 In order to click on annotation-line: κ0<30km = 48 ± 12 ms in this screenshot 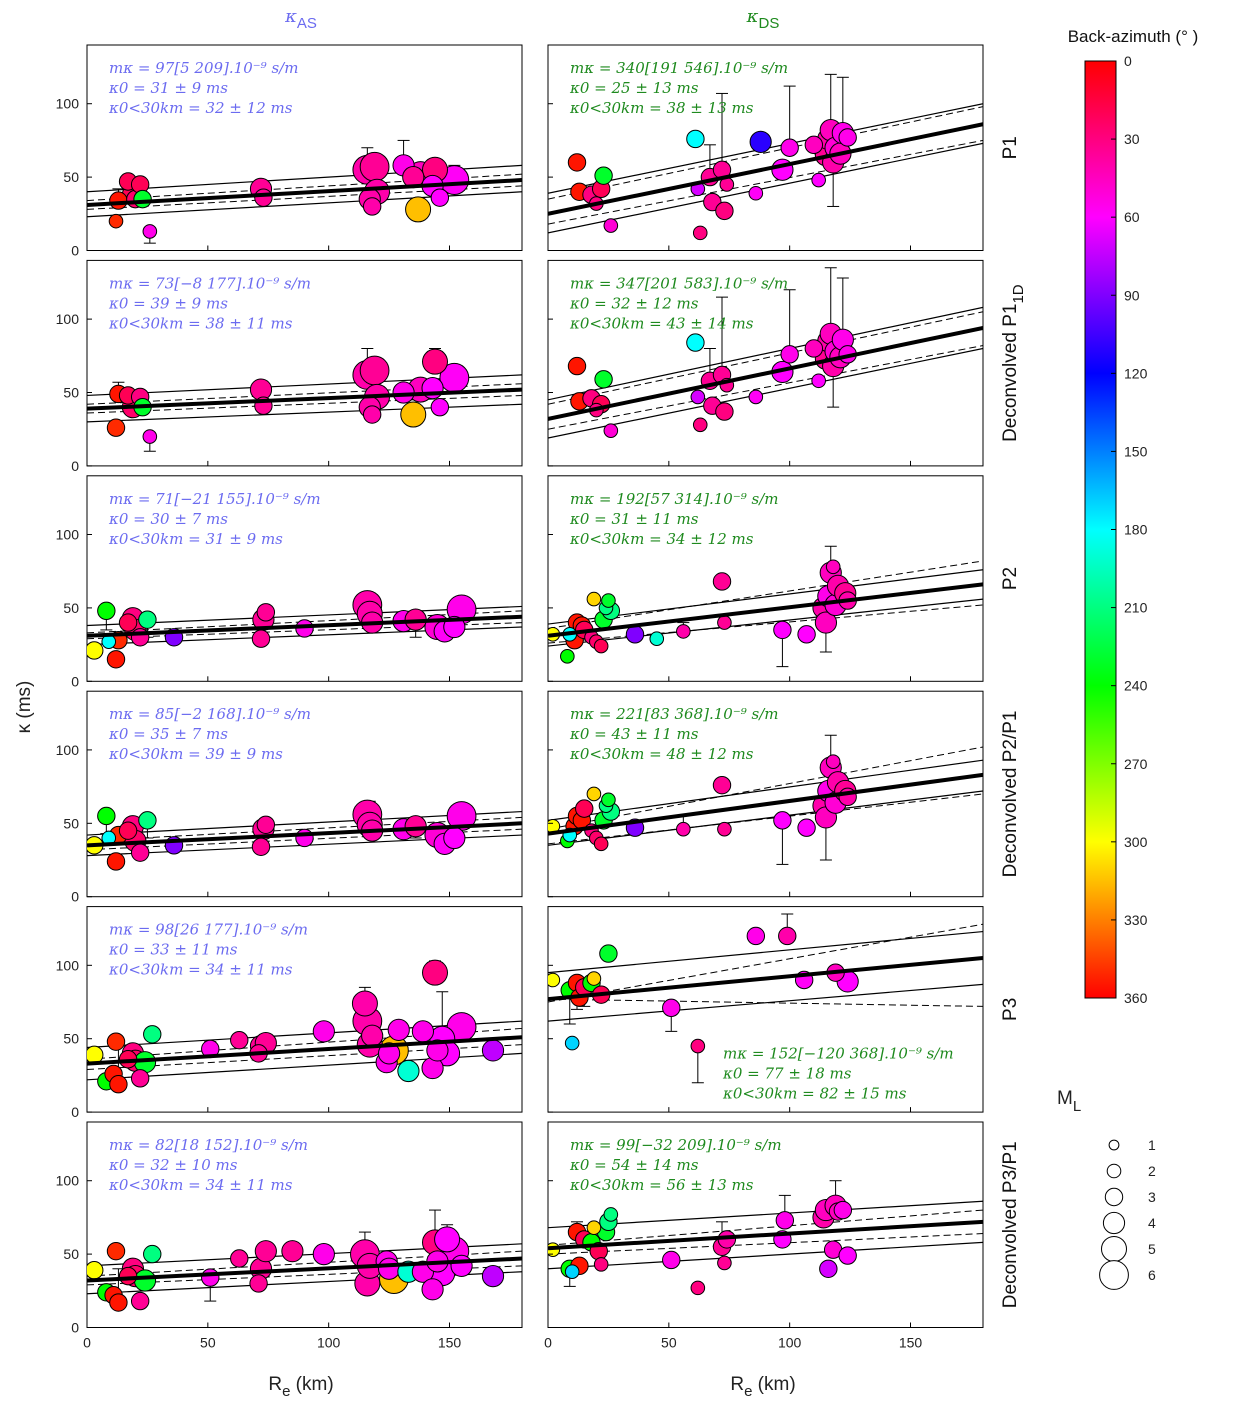, I will do `click(661, 754)`.